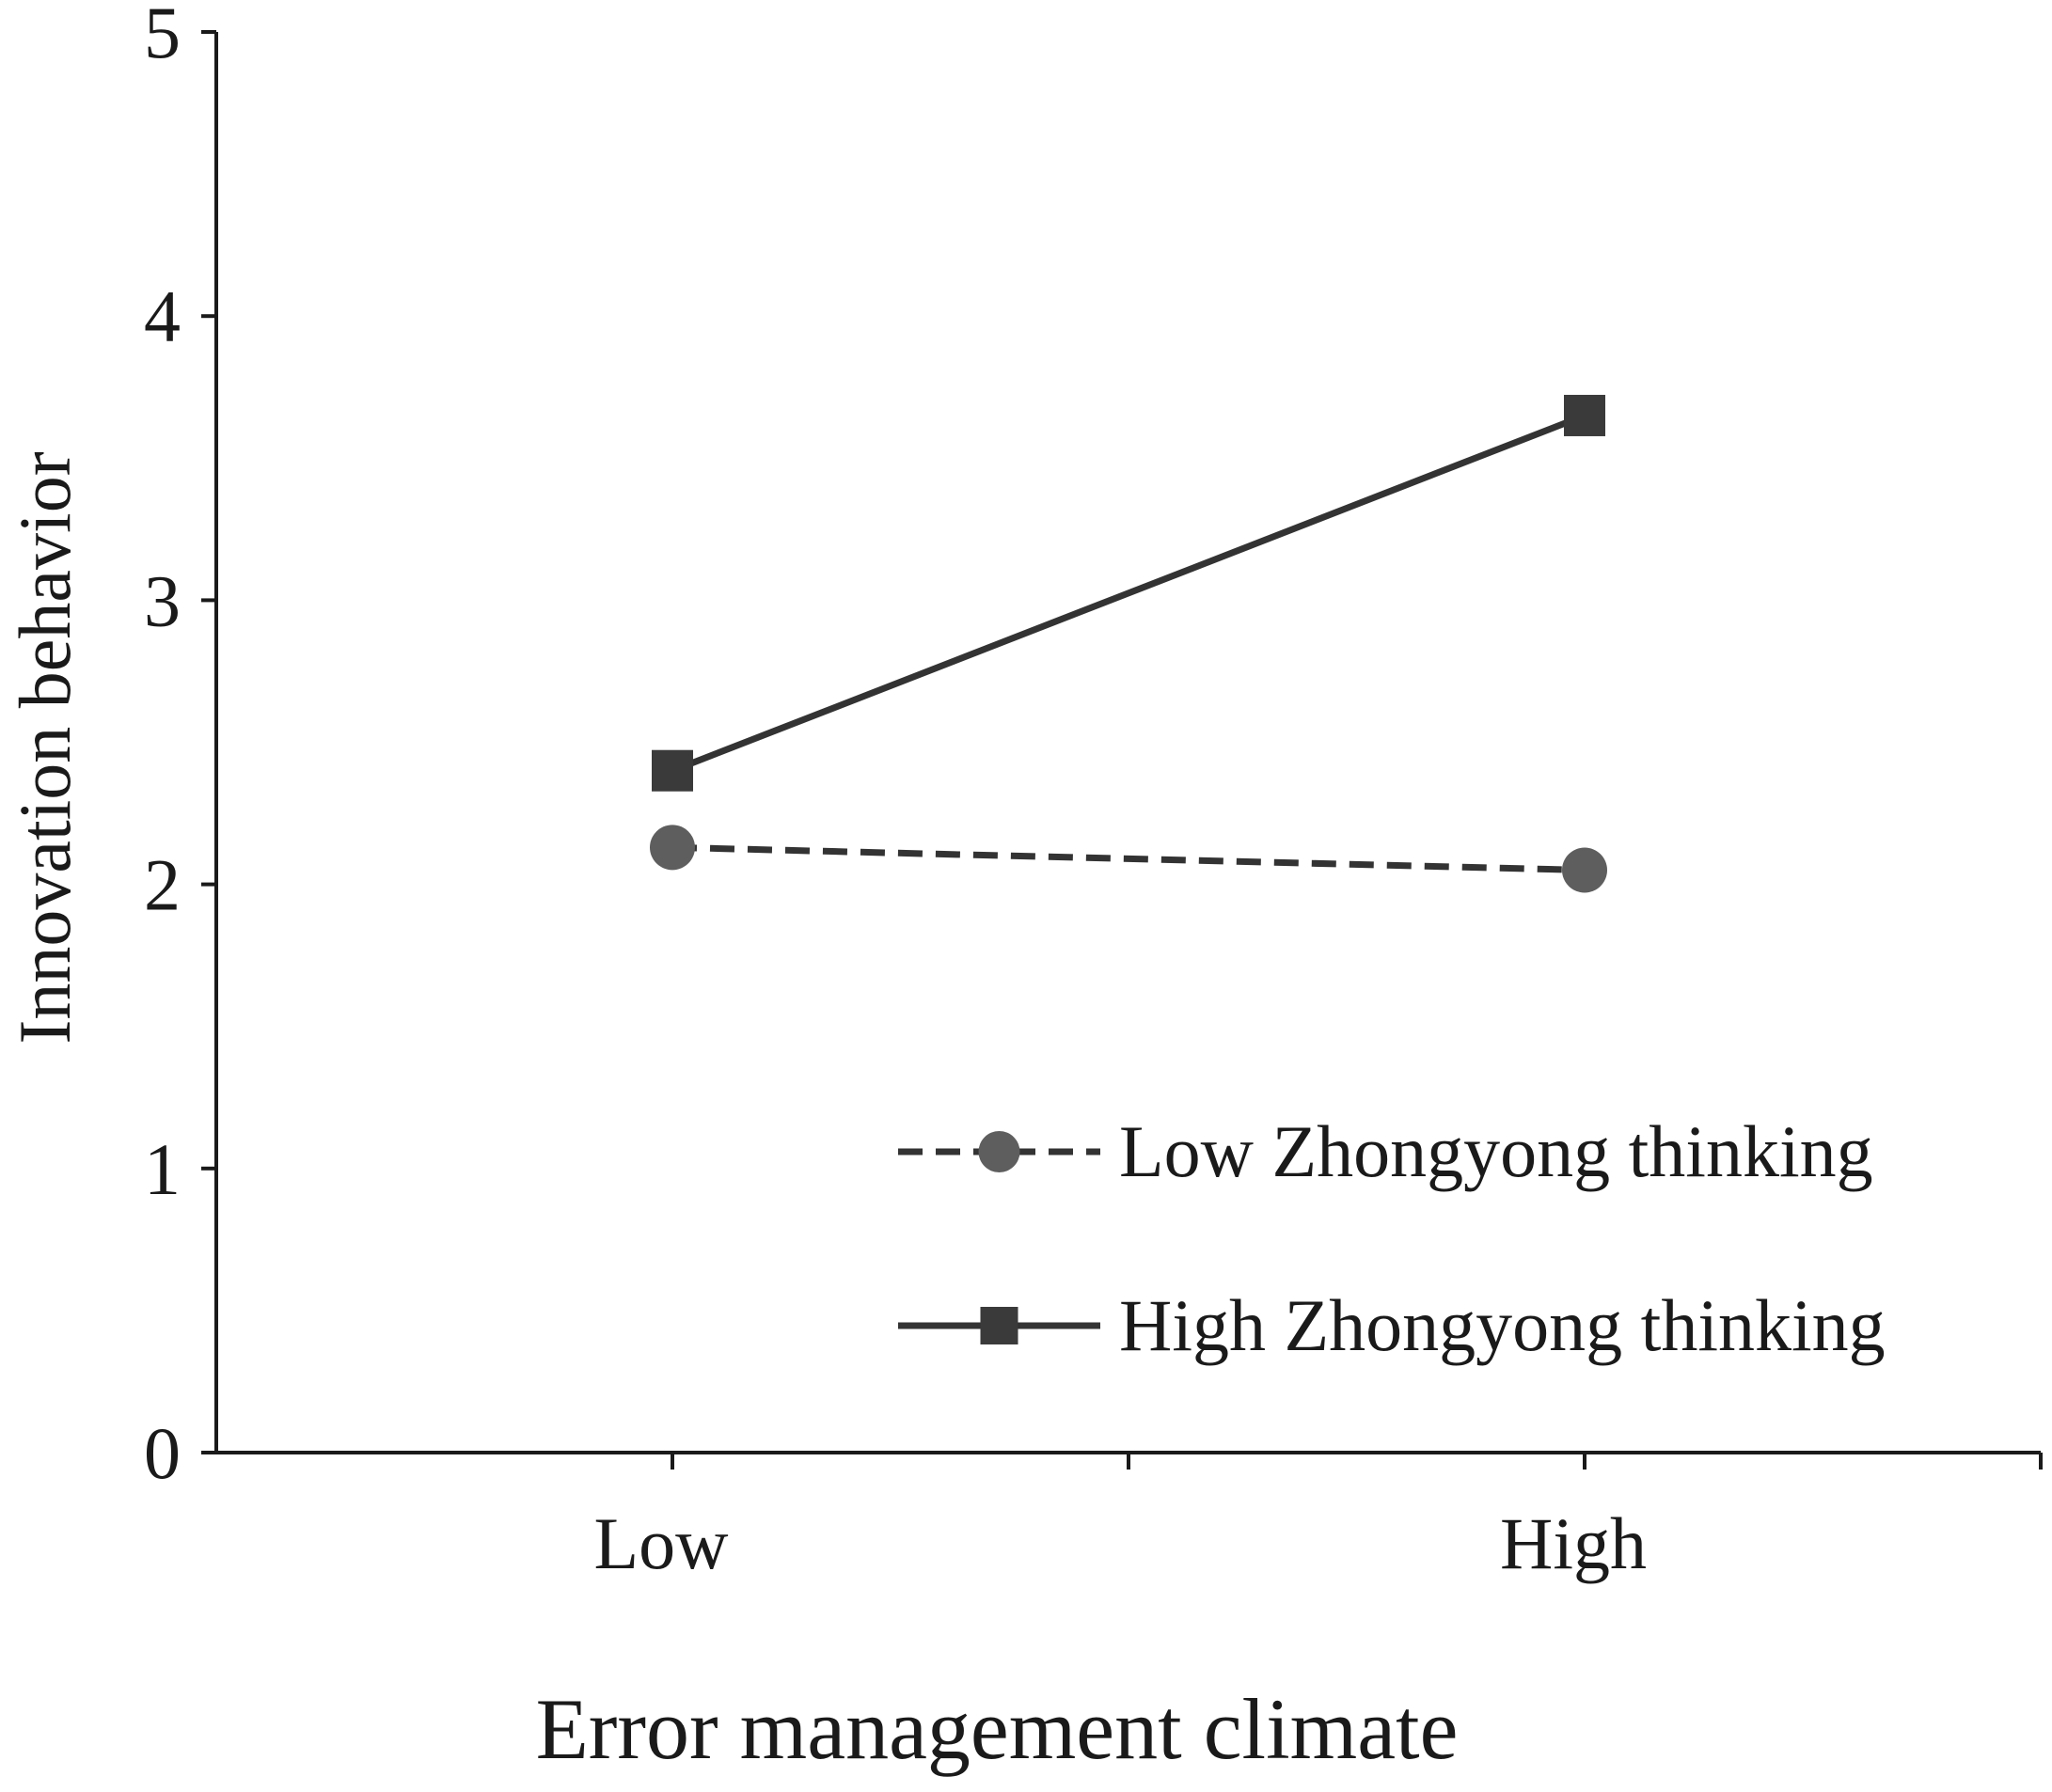  Describe the element at coordinates (45, 747) in the screenshot. I see `y-axis-title: Innovation behavior` at that location.